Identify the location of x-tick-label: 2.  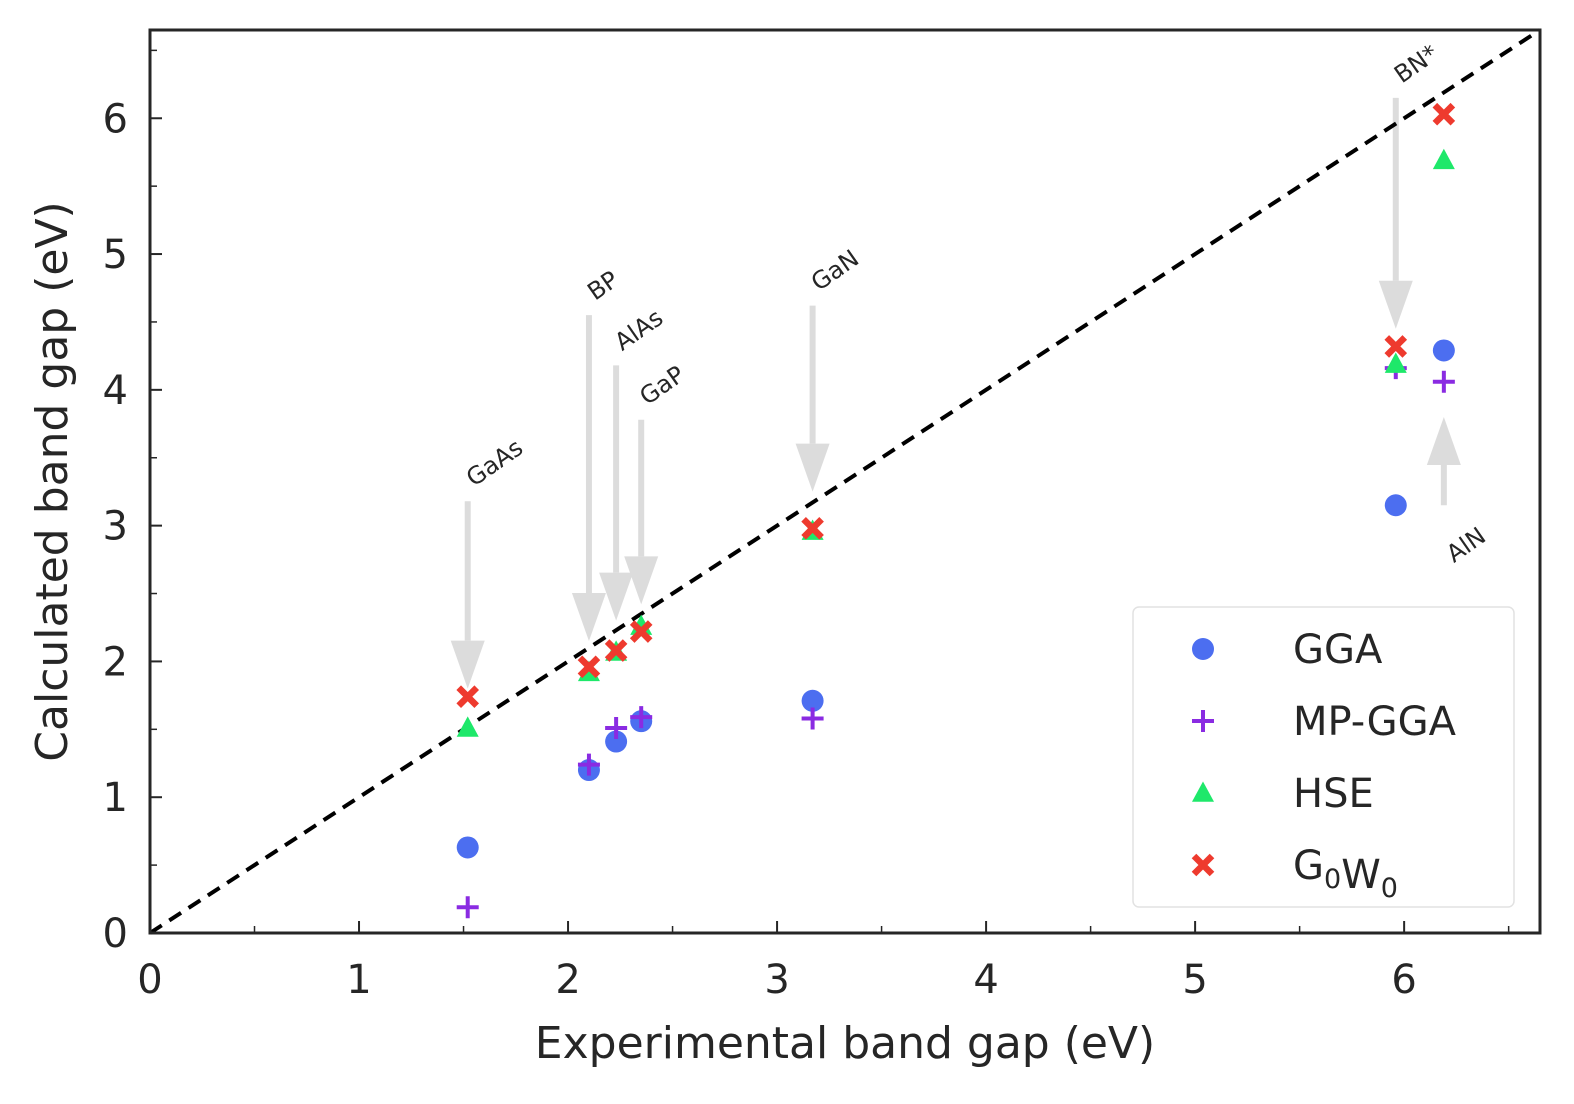
(567, 980).